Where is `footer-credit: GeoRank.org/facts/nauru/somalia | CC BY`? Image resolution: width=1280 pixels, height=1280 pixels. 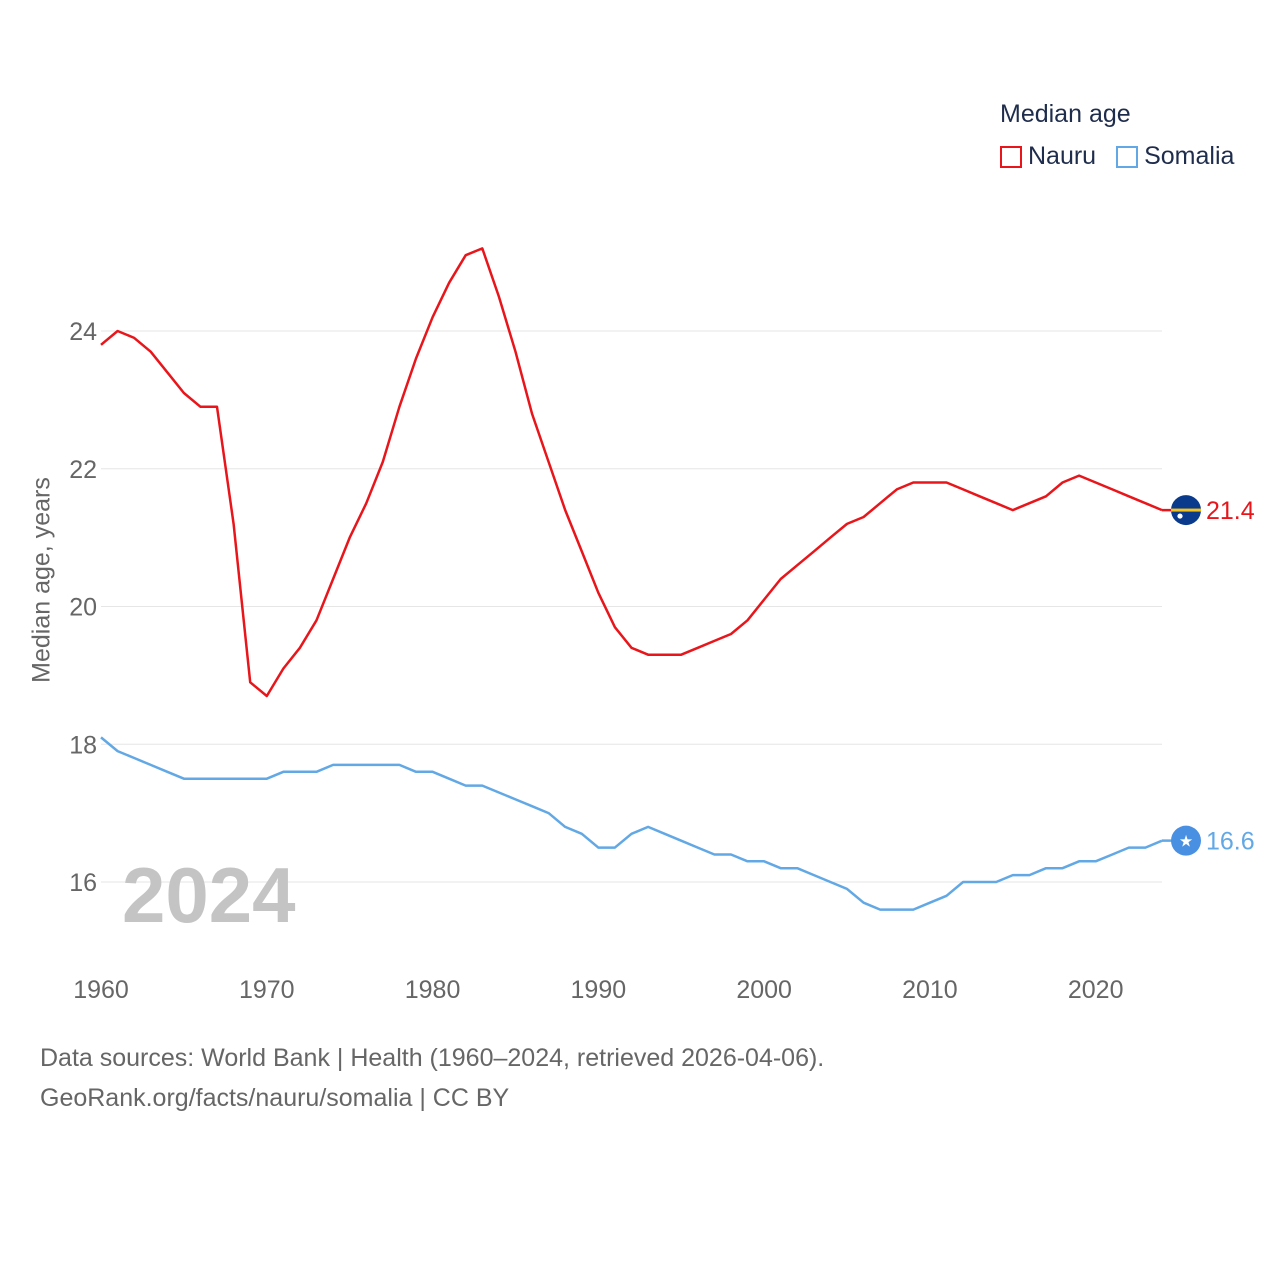 footer-credit: GeoRank.org/facts/nauru/somalia | CC BY is located at coordinates (275, 1098).